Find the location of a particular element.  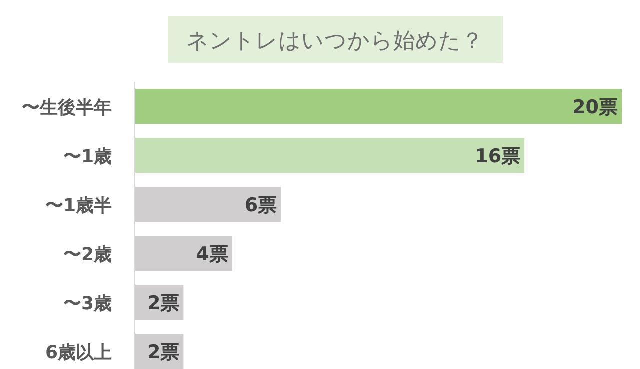

data-label: 4票 is located at coordinates (212, 255).